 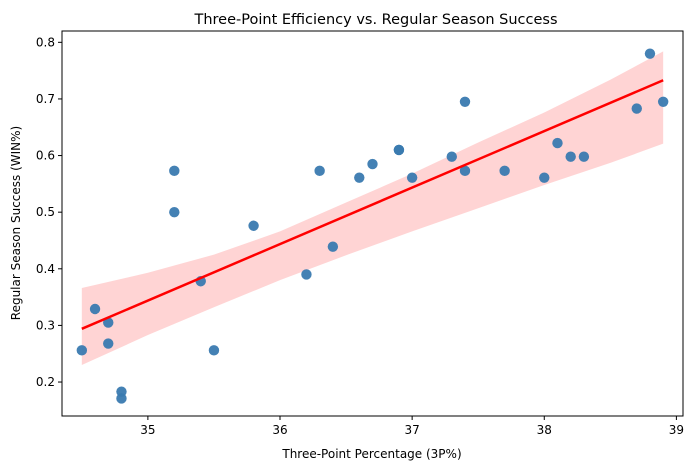 I want to click on x-tick-label: 38, so click(x=544, y=430).